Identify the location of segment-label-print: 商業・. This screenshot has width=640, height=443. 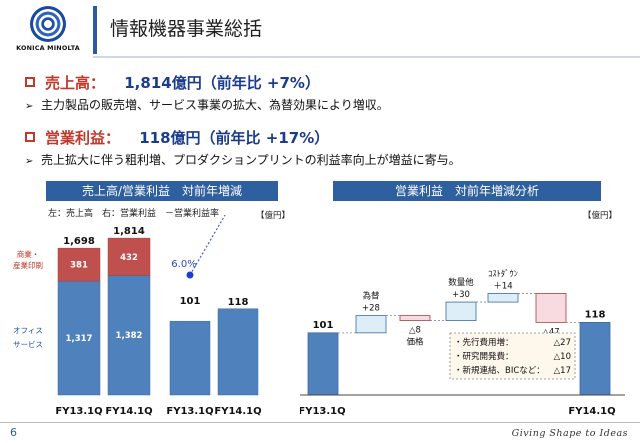
(28, 254).